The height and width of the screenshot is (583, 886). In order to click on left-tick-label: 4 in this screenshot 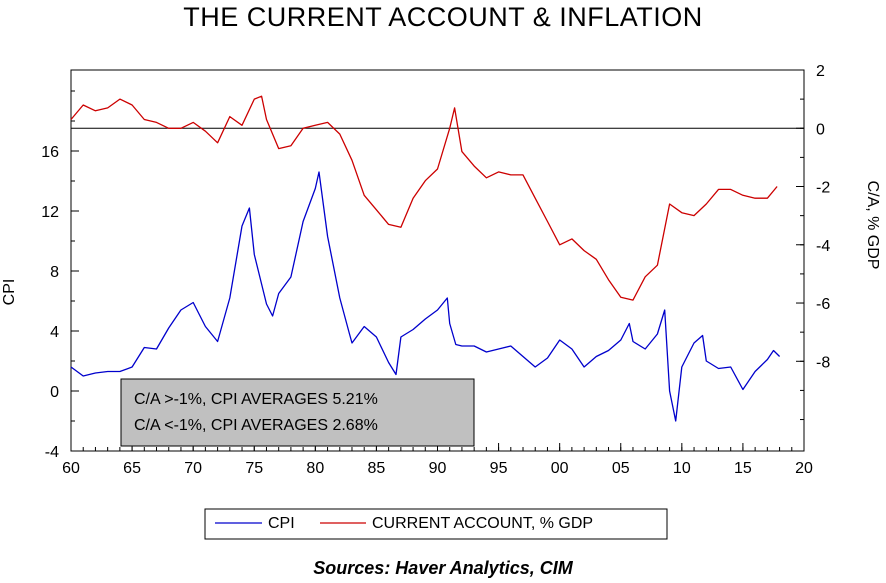, I will do `click(54, 332)`.